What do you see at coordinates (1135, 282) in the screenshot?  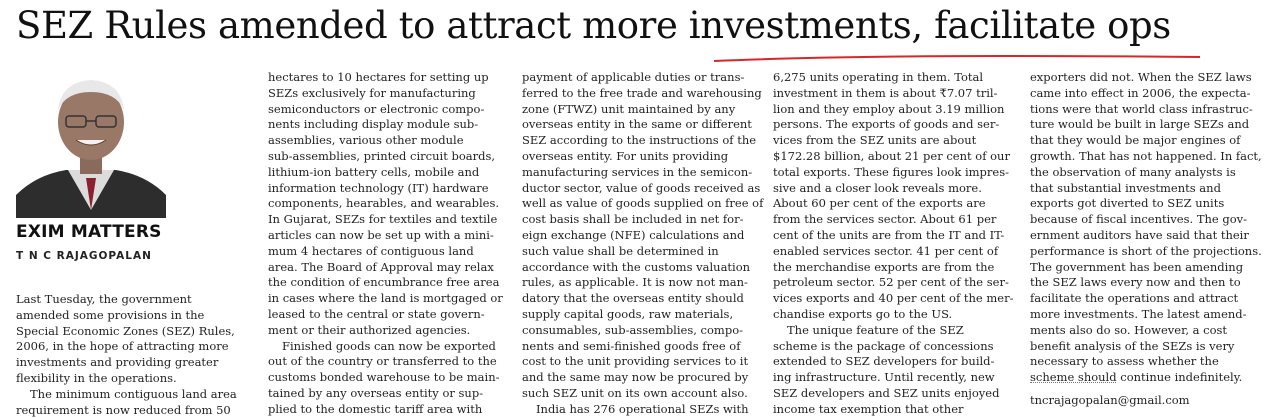 I see `text-line: the SEZ laws every now and then to` at bounding box center [1135, 282].